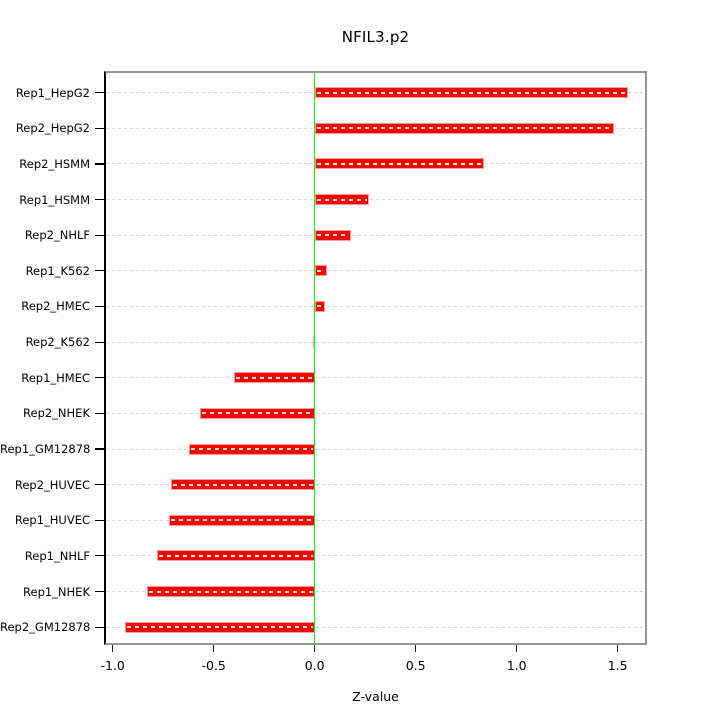 The width and height of the screenshot is (720, 720). I want to click on y-axis-tick-label: Rep1_HUVEC, so click(52, 520).